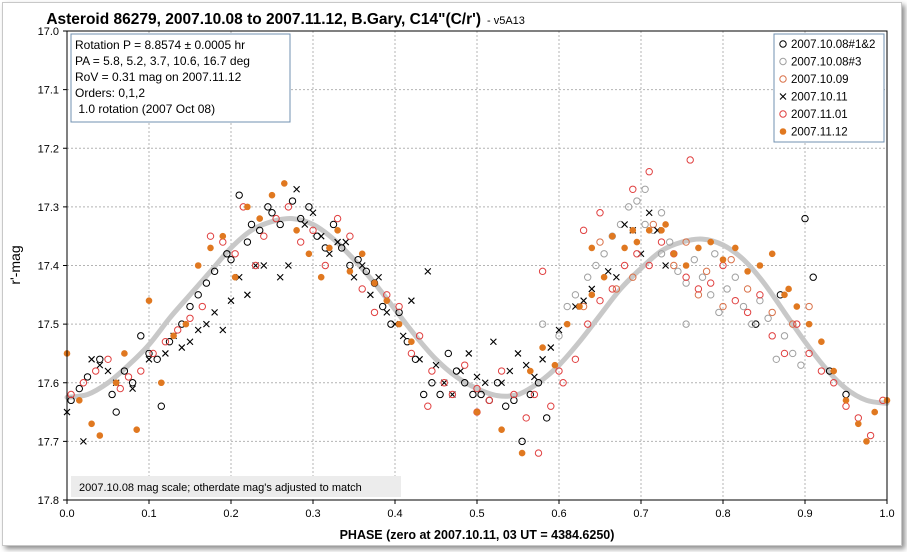 Image resolution: width=907 pixels, height=552 pixels. I want to click on y-tick-label: 17.7, so click(48, 442).